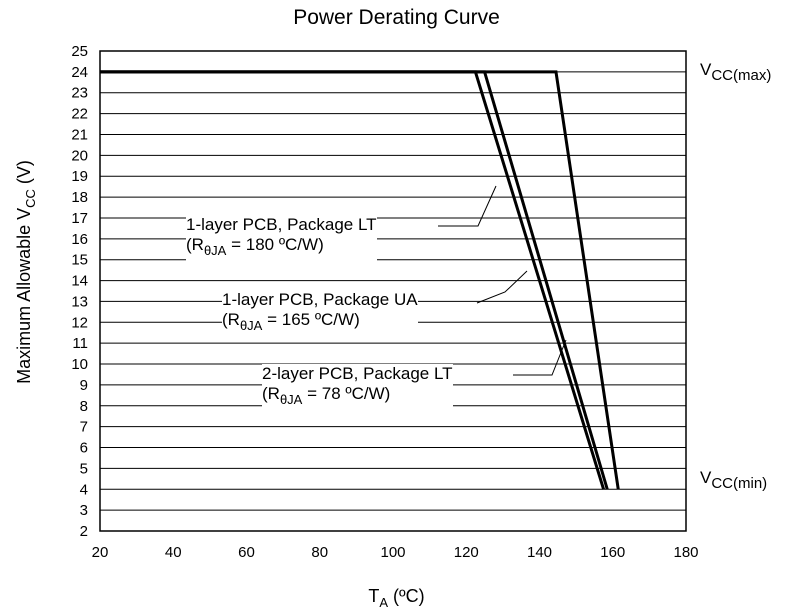 The height and width of the screenshot is (615, 793). What do you see at coordinates (736, 72) in the screenshot?
I see `vcc-max-label: VCC(max)` at bounding box center [736, 72].